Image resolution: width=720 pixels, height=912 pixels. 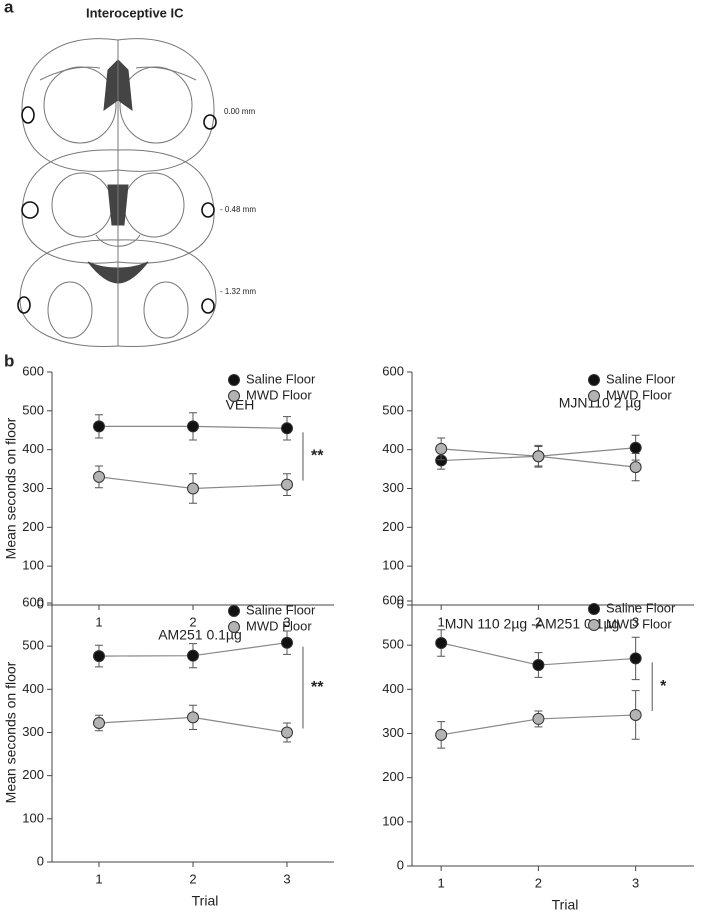 I want to click on panel-title: Interoceptive IC, so click(x=135, y=12).